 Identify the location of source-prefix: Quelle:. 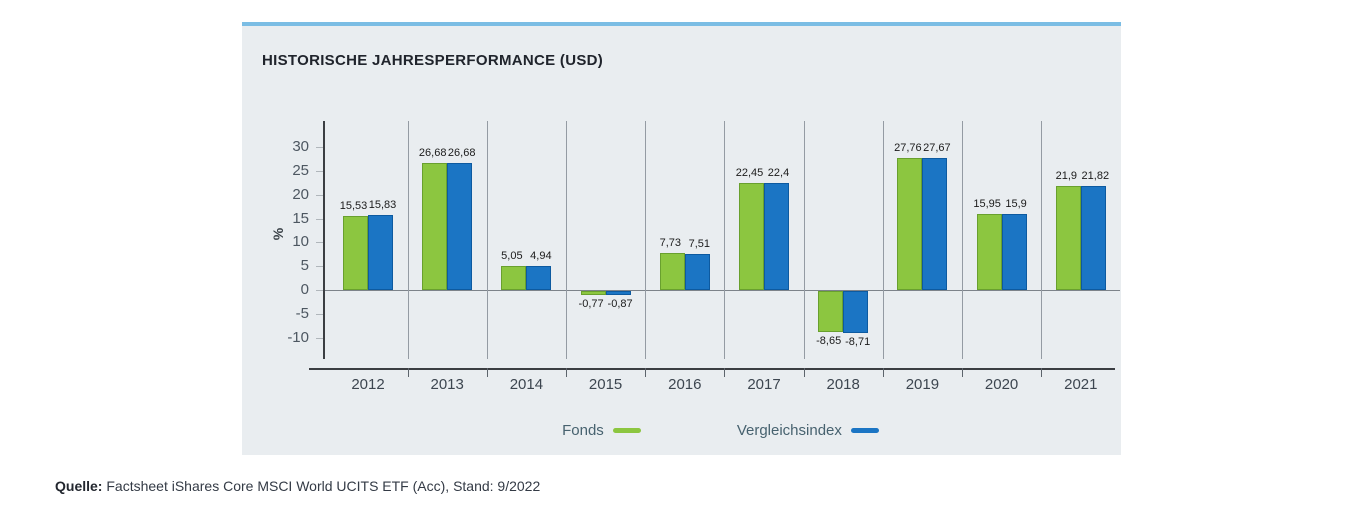
(79, 486).